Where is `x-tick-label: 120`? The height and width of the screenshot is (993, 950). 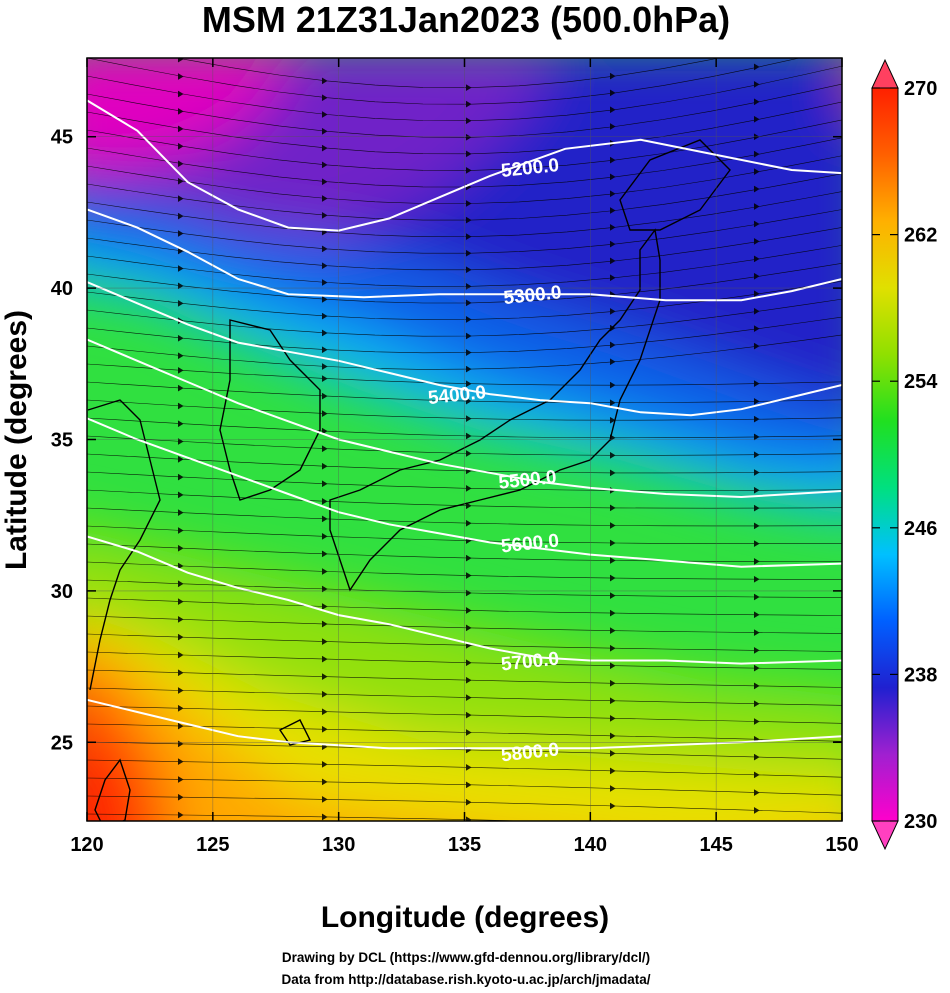 x-tick-label: 120 is located at coordinates (86, 845).